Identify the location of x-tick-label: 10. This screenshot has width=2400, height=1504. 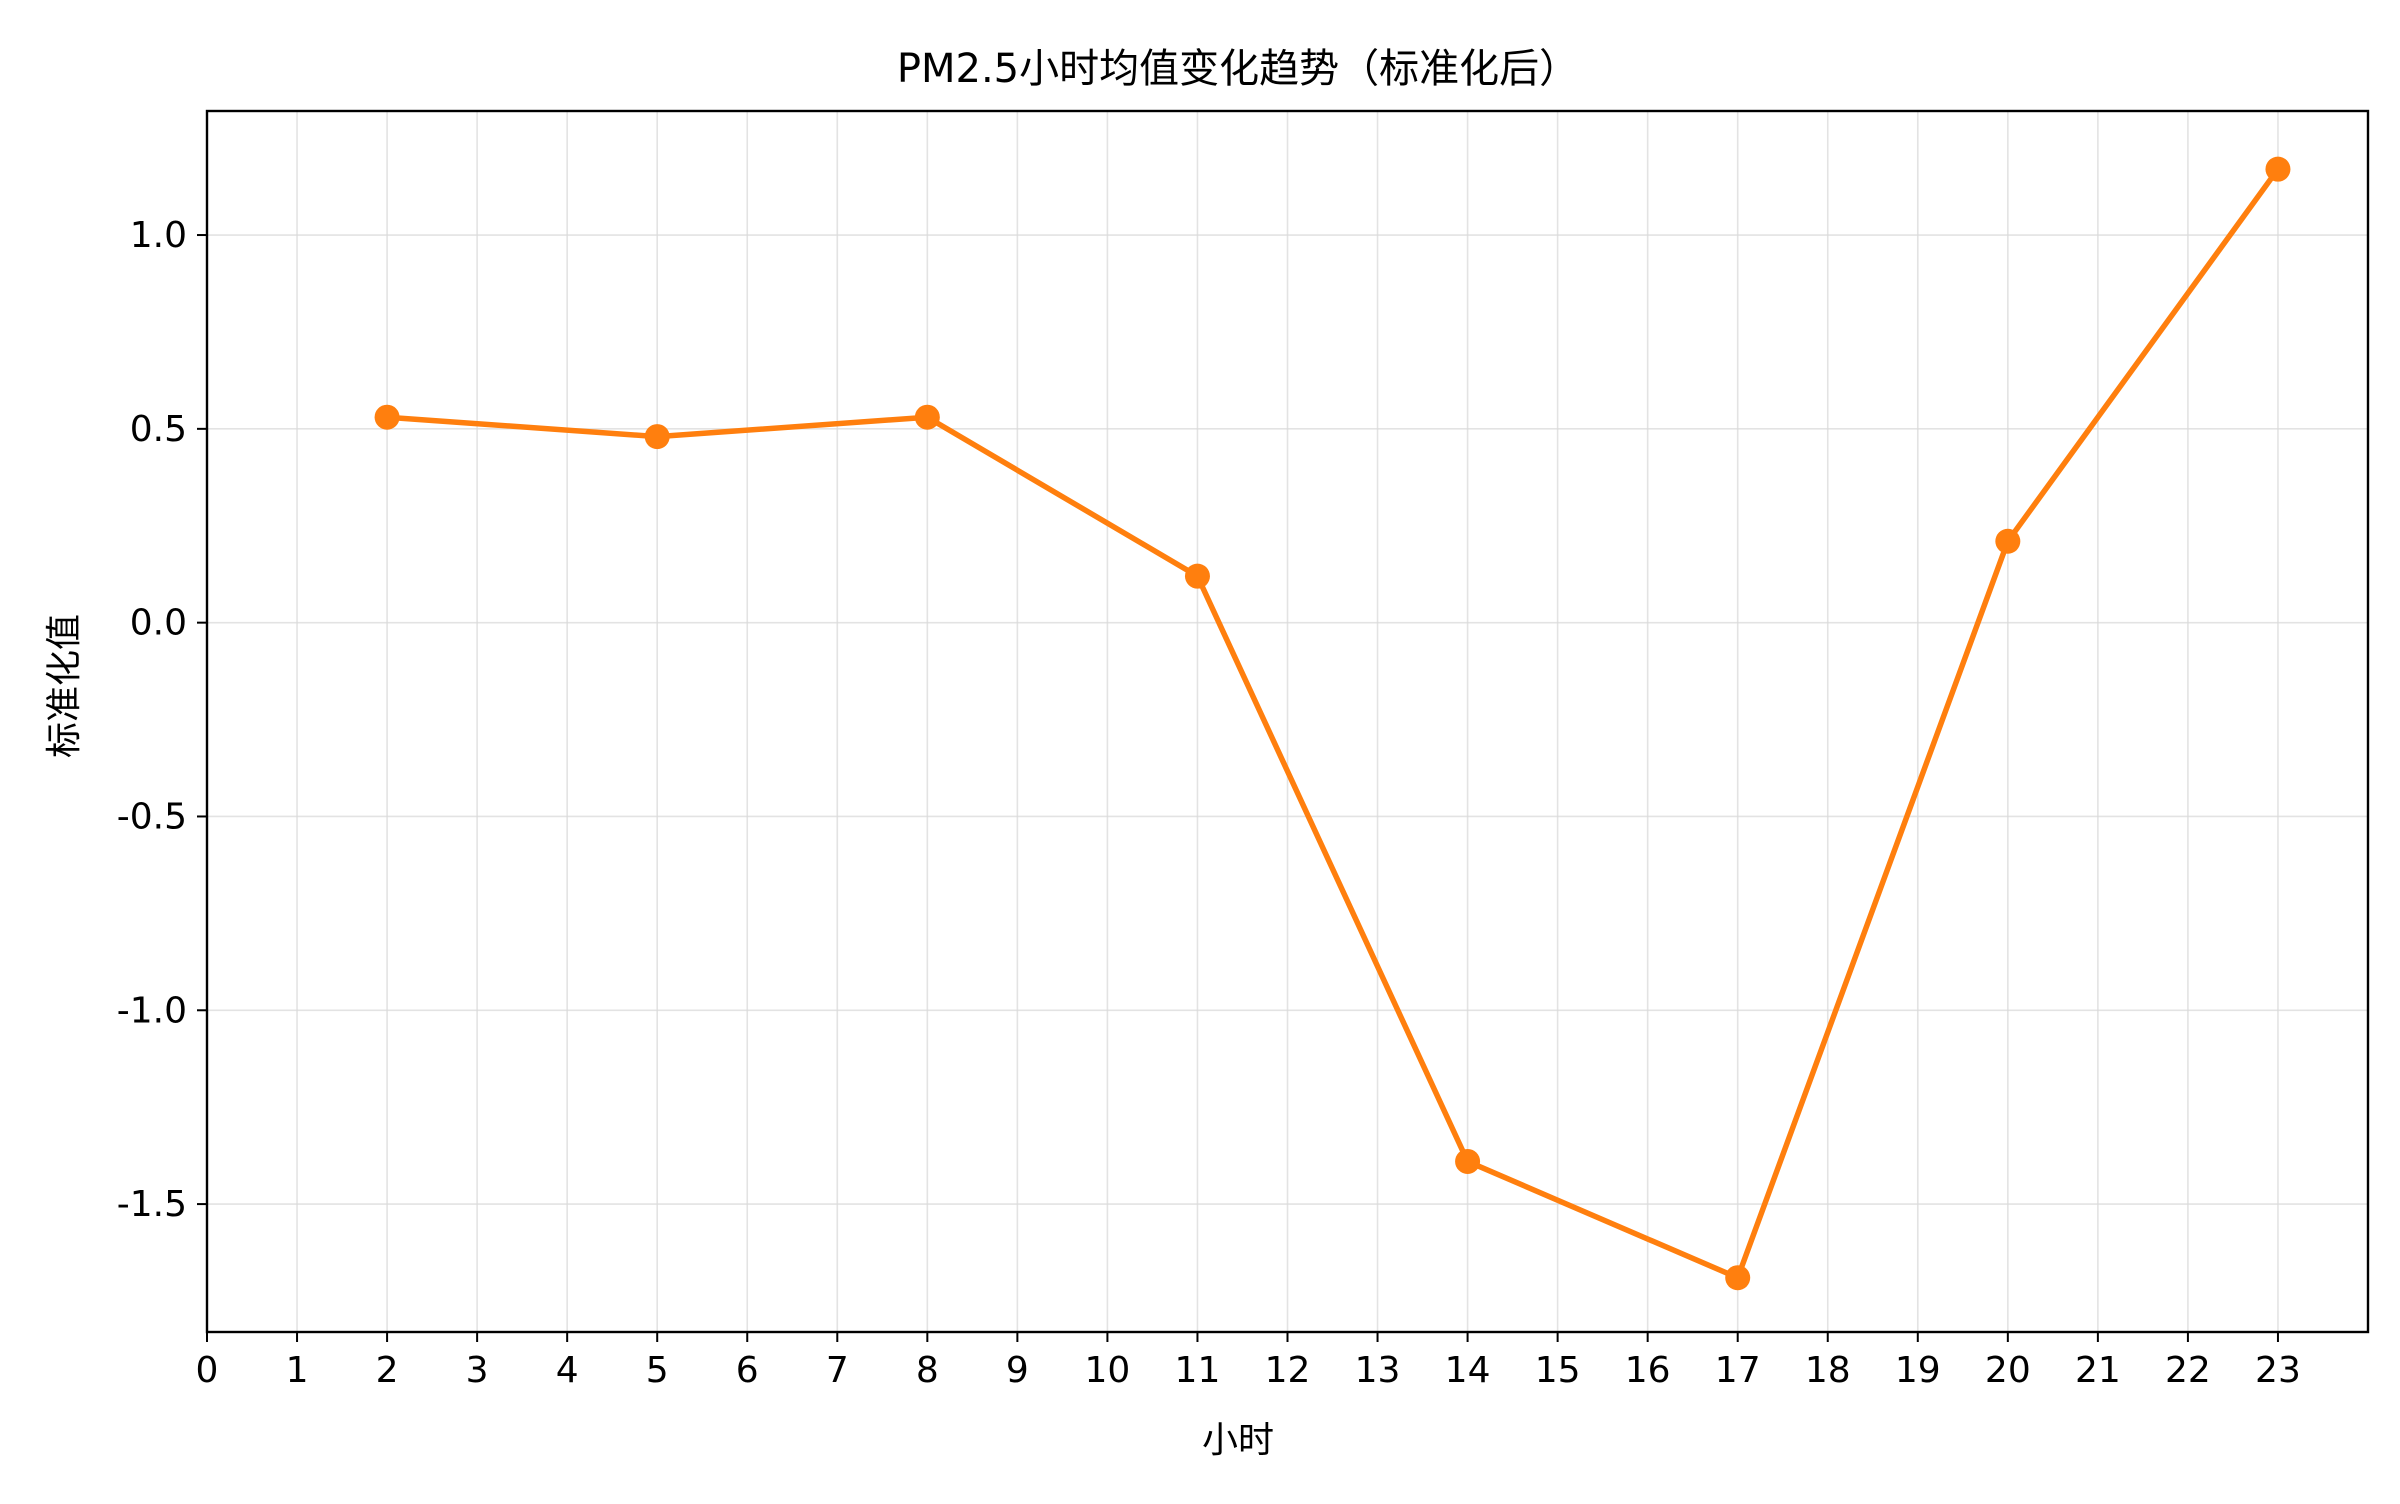
(1108, 1370).